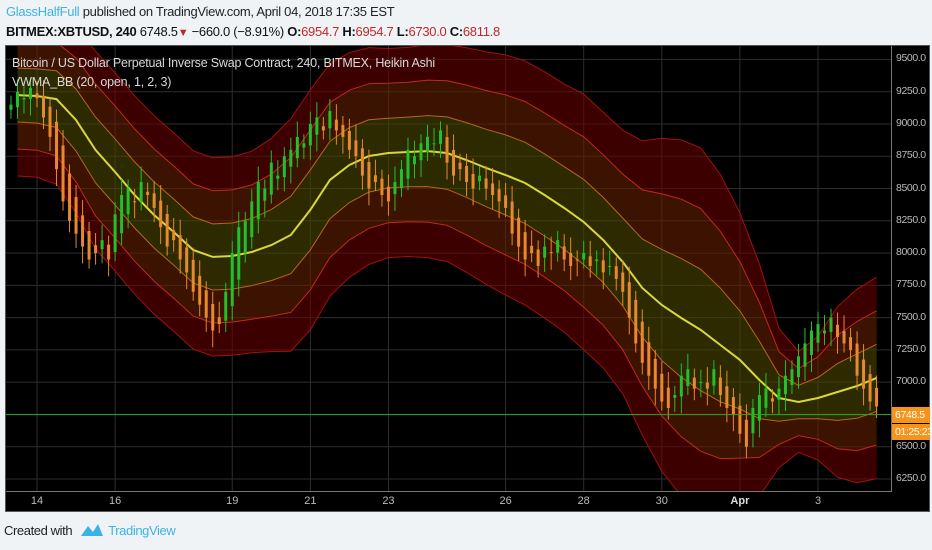 The width and height of the screenshot is (932, 550). What do you see at coordinates (911, 269) in the screenshot?
I see `price-axis` at bounding box center [911, 269].